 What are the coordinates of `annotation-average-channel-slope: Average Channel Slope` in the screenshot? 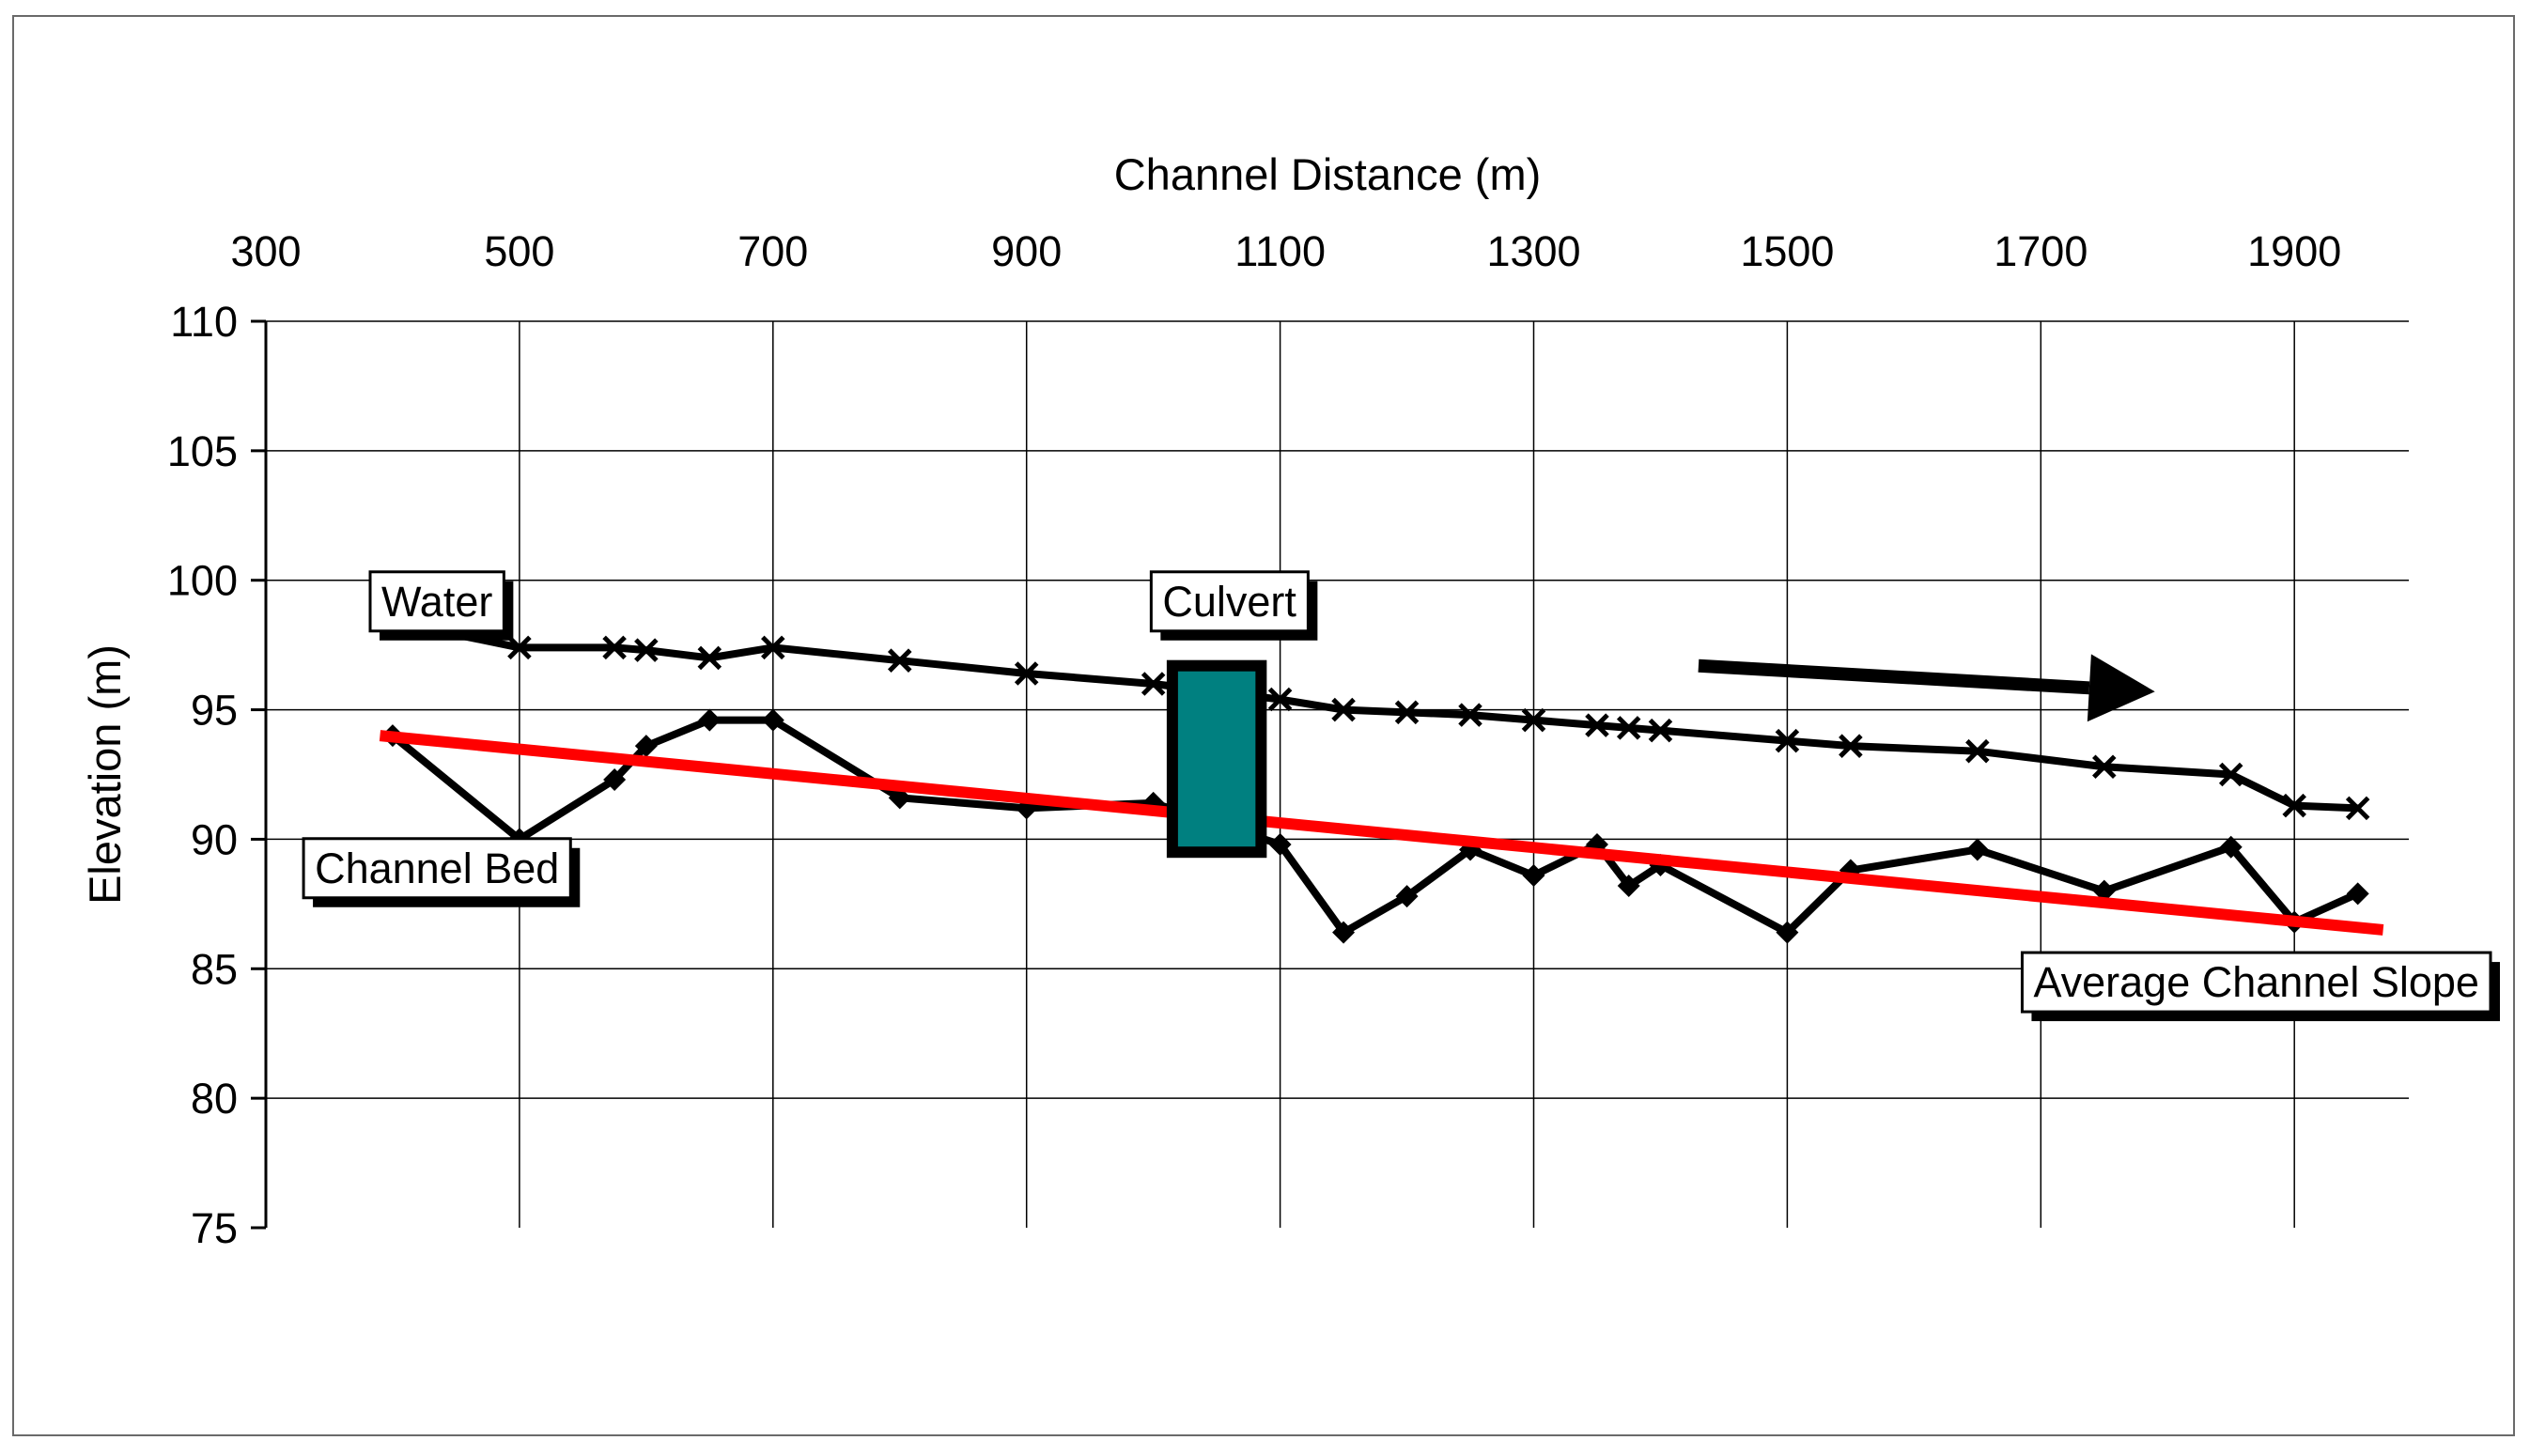 It's located at (2260, 986).